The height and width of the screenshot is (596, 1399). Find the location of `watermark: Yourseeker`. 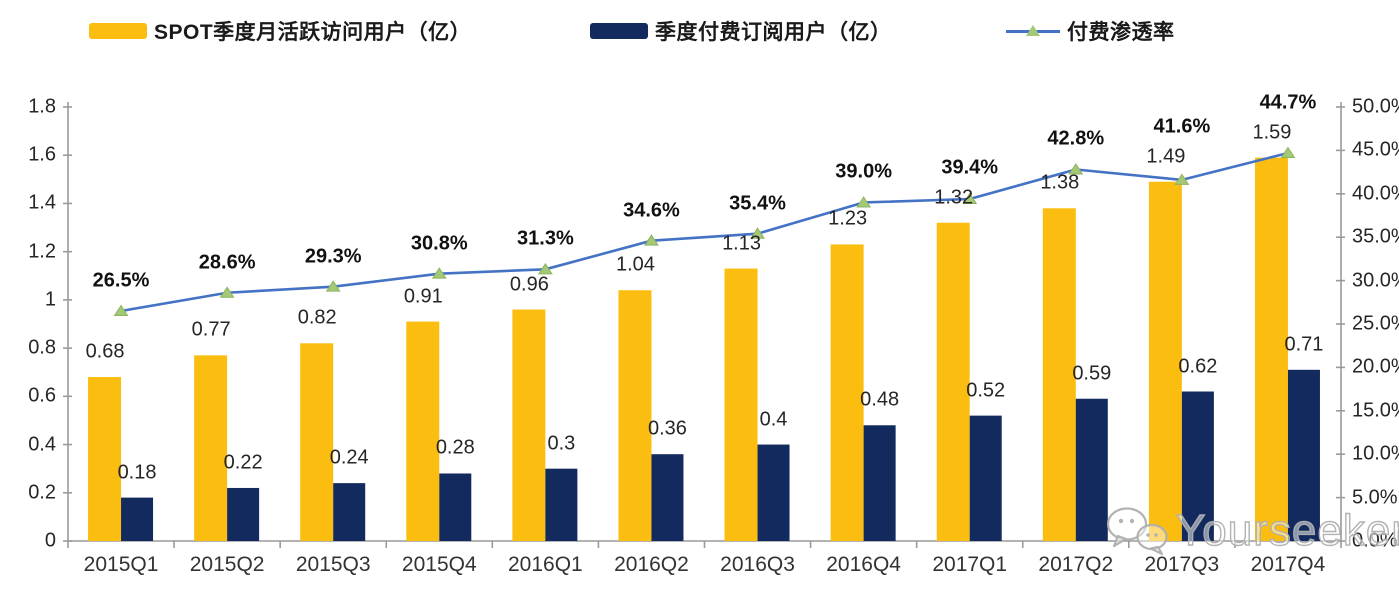

watermark: Yourseeker is located at coordinates (1251, 531).